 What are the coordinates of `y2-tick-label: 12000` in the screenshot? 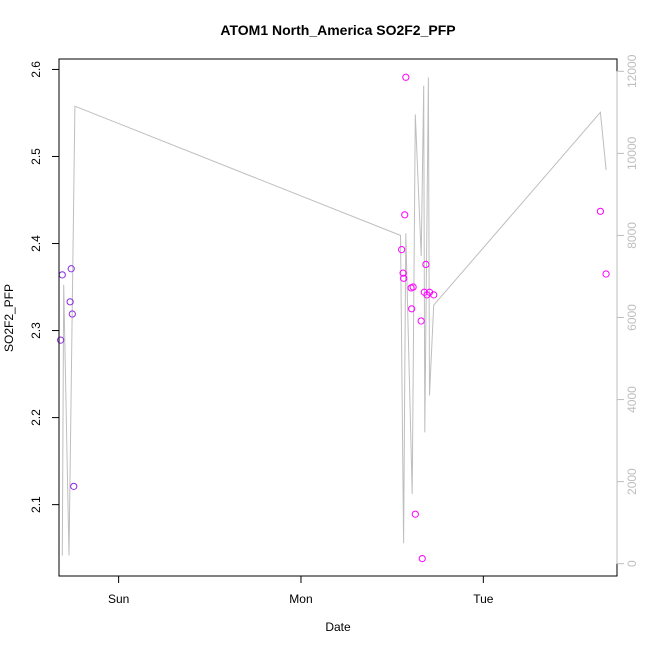 It's located at (632, 71).